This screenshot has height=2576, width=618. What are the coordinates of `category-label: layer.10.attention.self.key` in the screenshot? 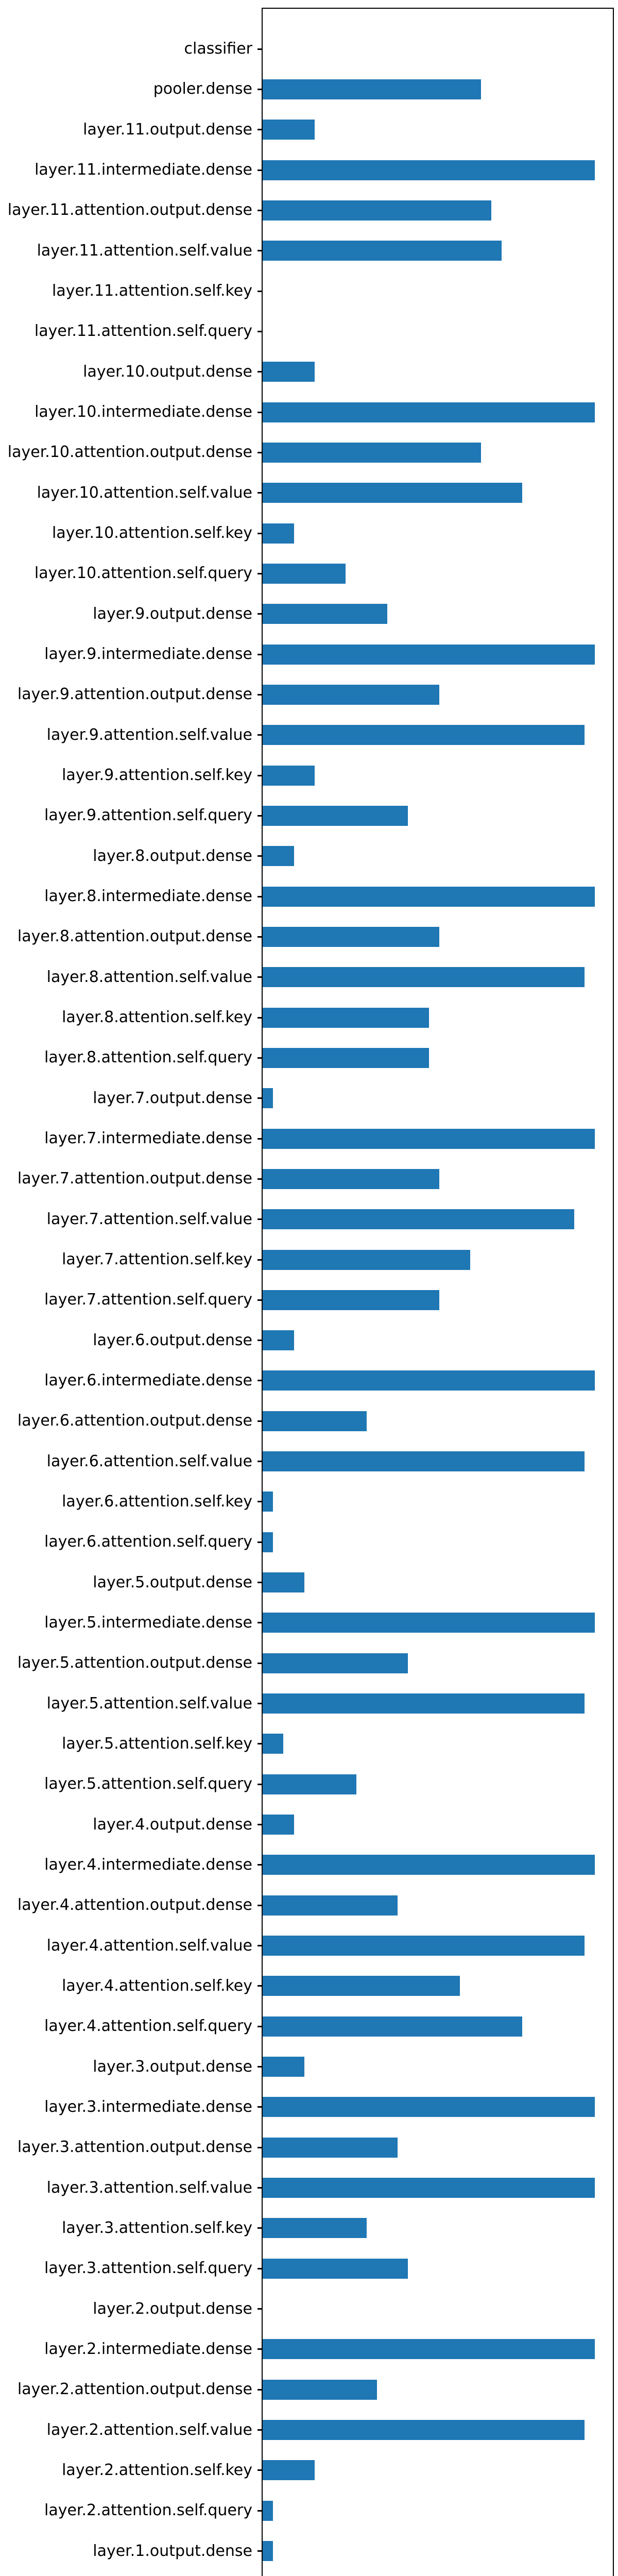 It's located at (152, 533).